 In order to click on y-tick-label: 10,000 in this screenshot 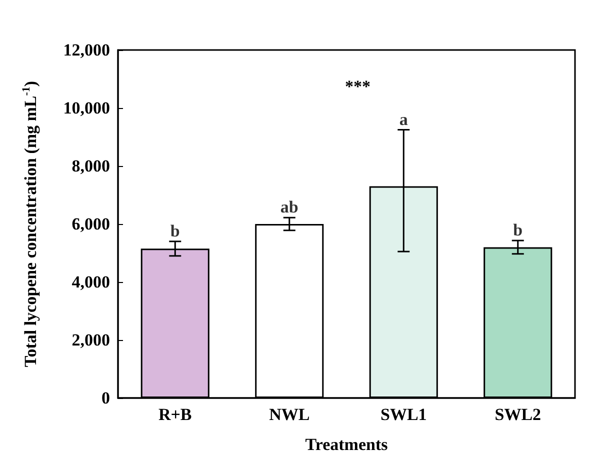, I will do `click(86, 108)`.